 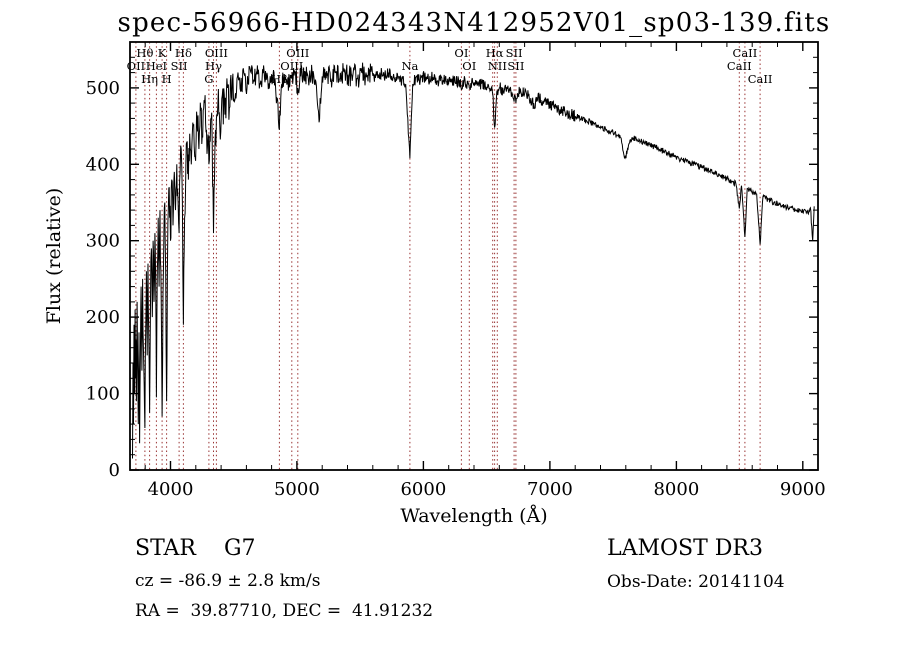 I want to click on spectral-line-label: Hγ, so click(x=213, y=66).